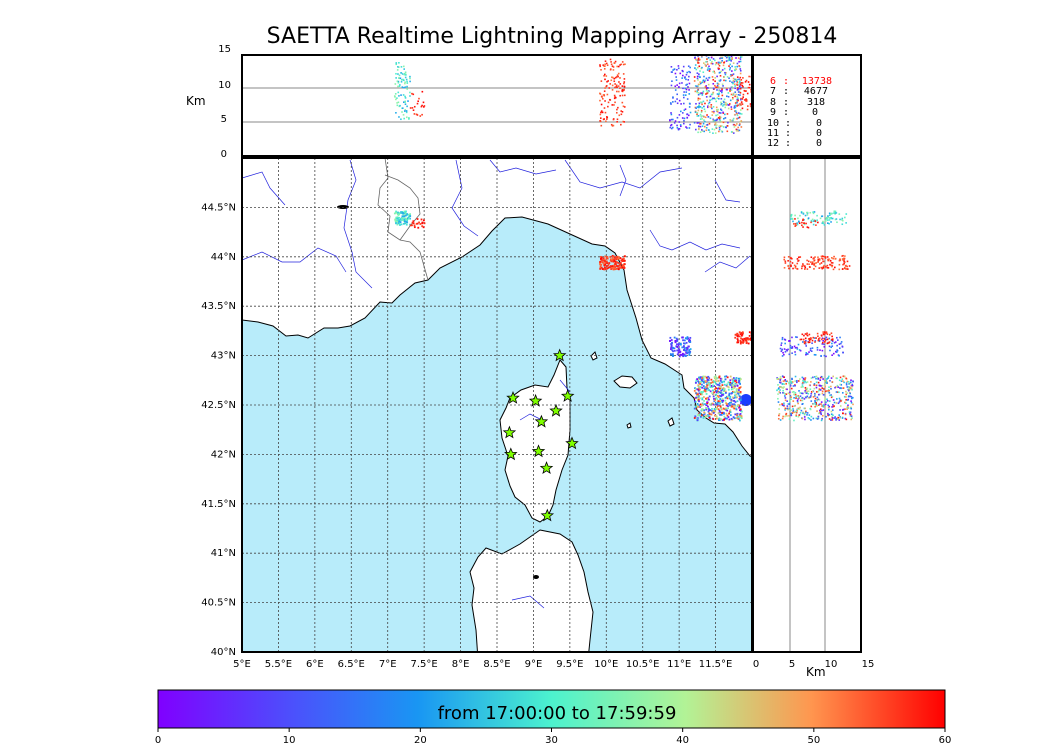  Describe the element at coordinates (945, 740) in the screenshot. I see `colorbar-tick-label: 60` at that location.